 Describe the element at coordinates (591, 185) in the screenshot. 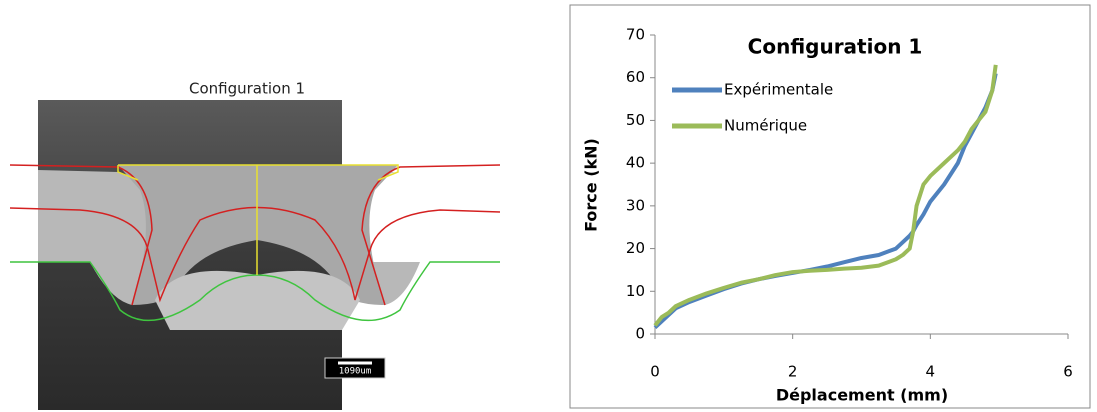

I see `y-axis-label: Force (kN)` at that location.